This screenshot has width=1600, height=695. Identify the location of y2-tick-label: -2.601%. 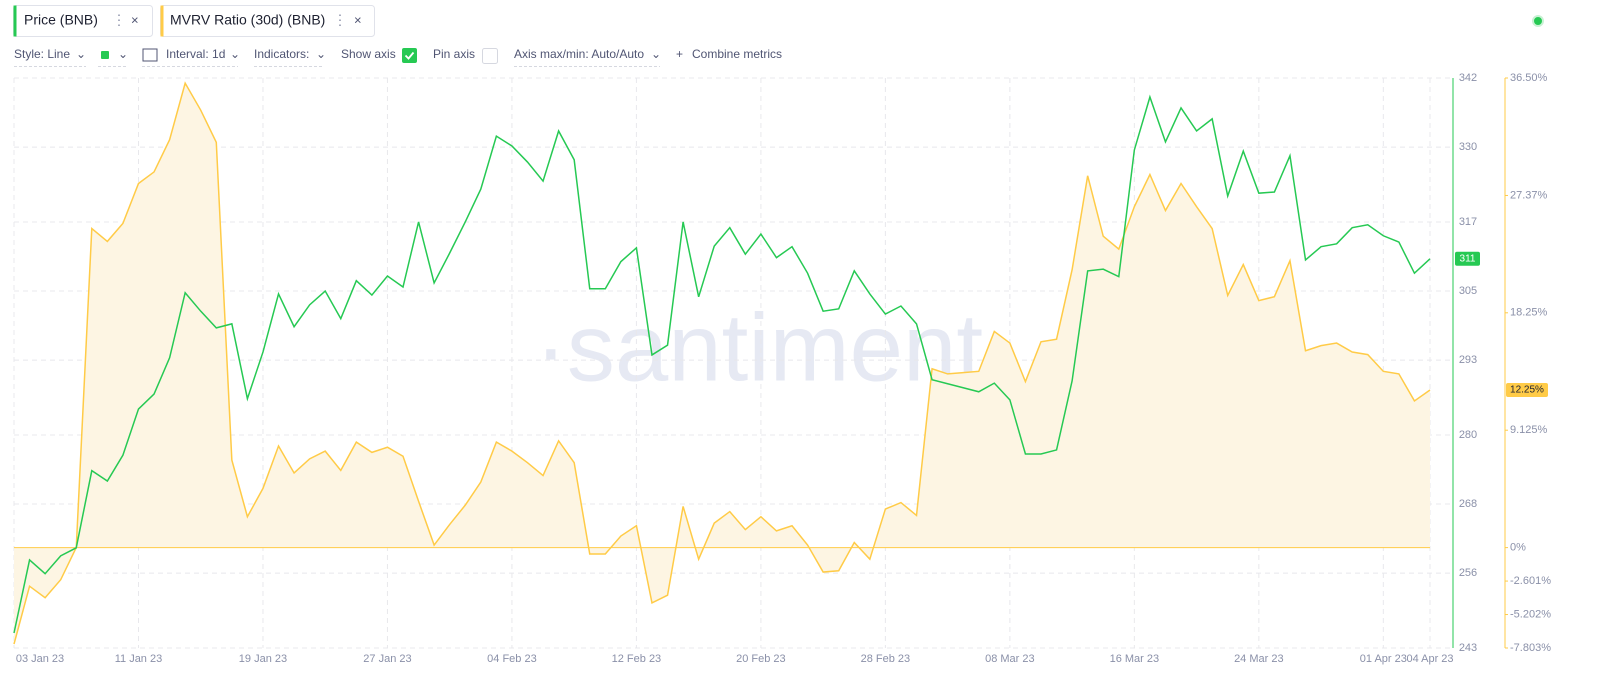
(1530, 581).